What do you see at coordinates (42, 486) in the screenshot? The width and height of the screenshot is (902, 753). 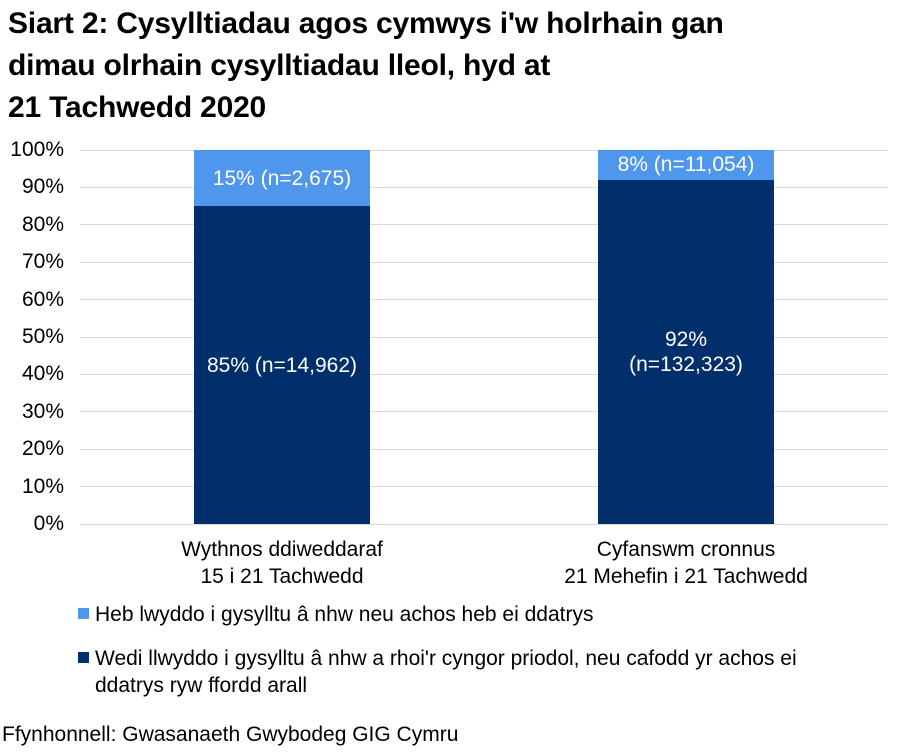 I see `y-tick-label: 10%` at bounding box center [42, 486].